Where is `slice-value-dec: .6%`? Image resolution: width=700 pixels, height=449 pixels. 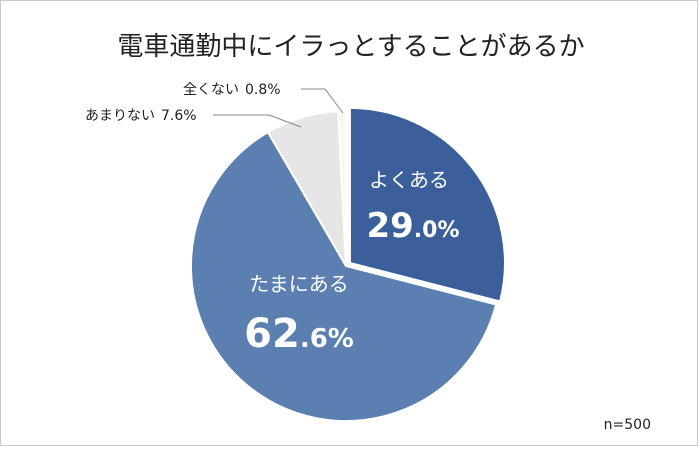
slice-value-dec: .6% is located at coordinates (327, 339).